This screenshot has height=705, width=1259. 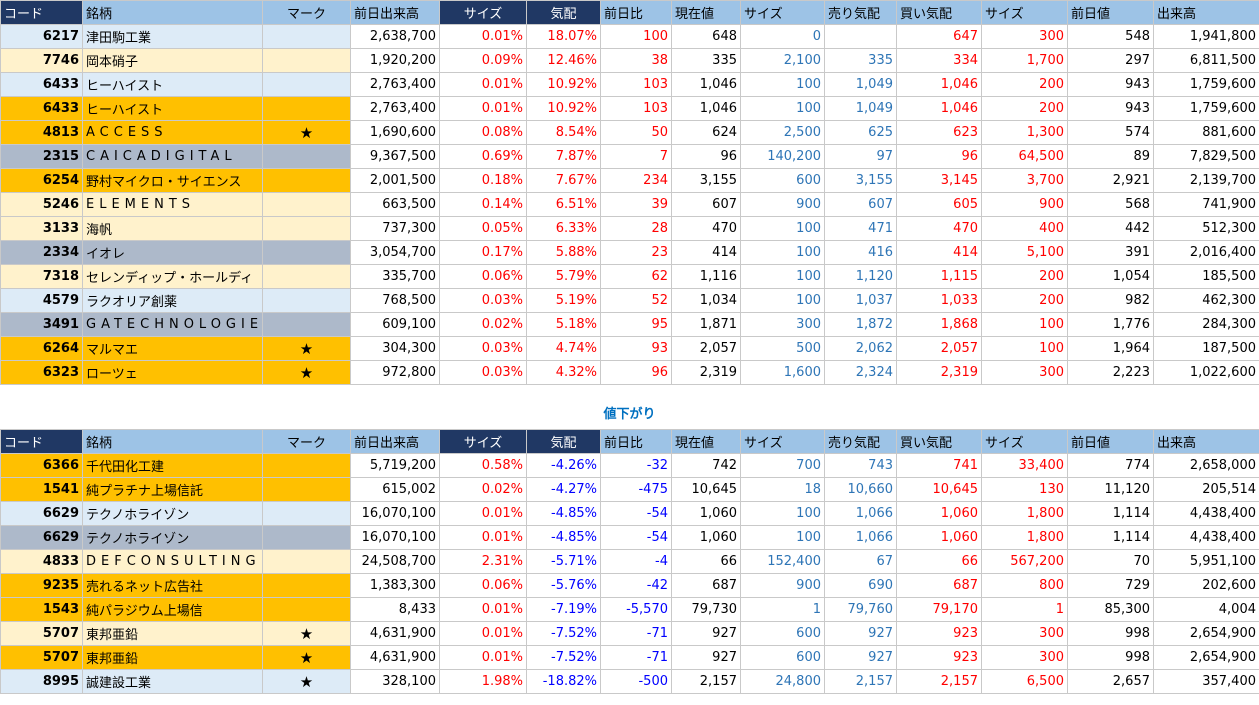 What do you see at coordinates (41, 84) in the screenshot?
I see `stock-code: 6433` at bounding box center [41, 84].